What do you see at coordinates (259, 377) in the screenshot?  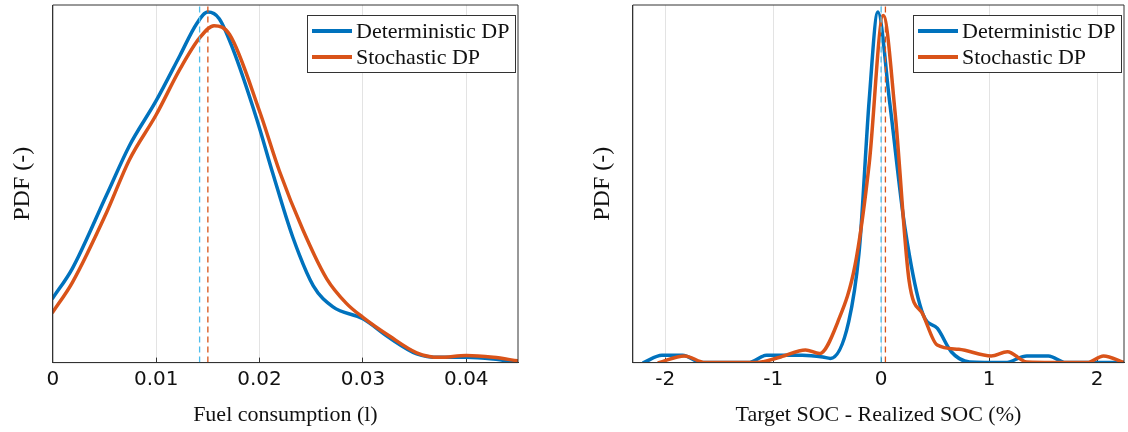 I see `x-tick-label: 0.02` at bounding box center [259, 377].